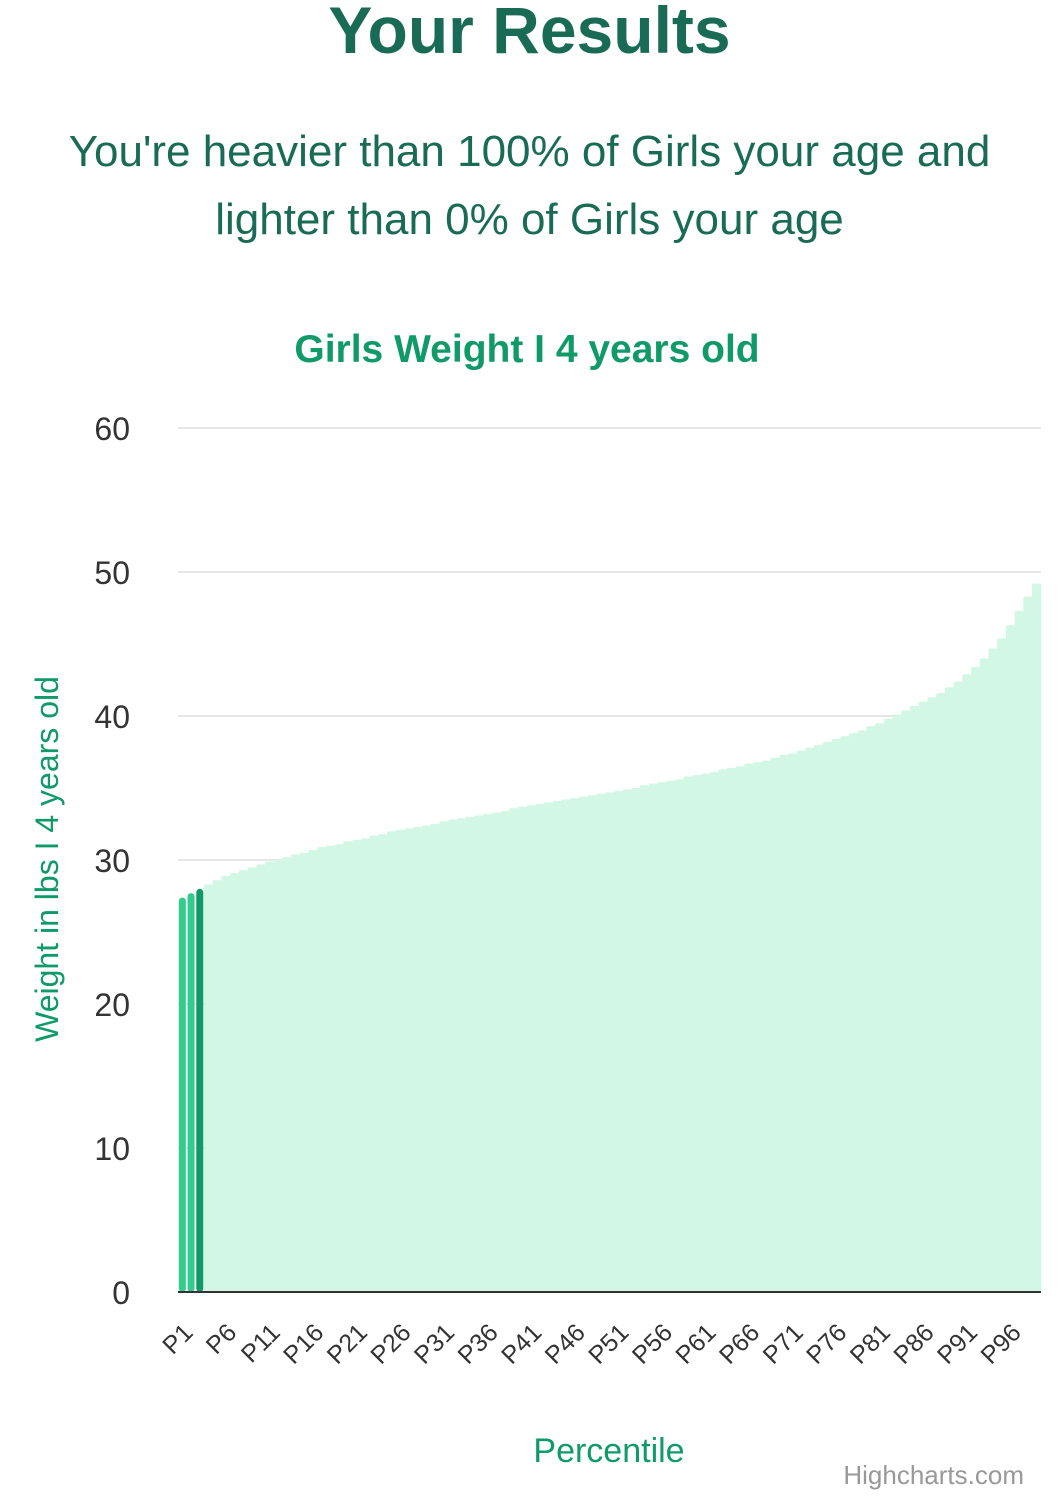 The height and width of the screenshot is (1505, 1059). I want to click on bar-P32, so click(452, 1055).